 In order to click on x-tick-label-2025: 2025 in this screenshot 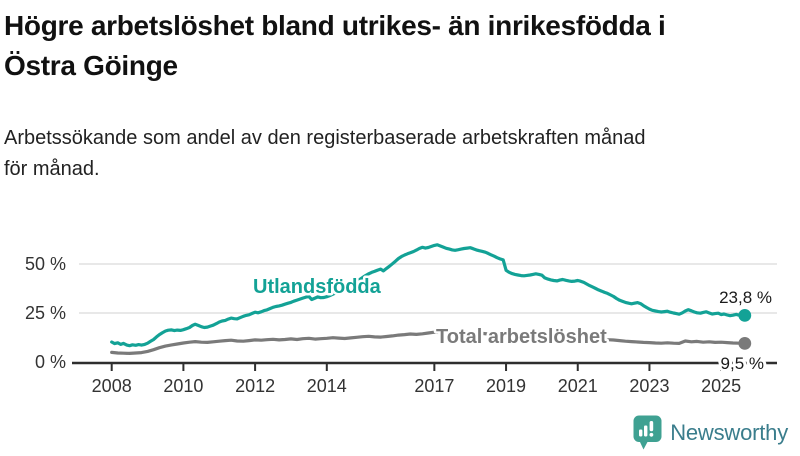, I will do `click(721, 386)`.